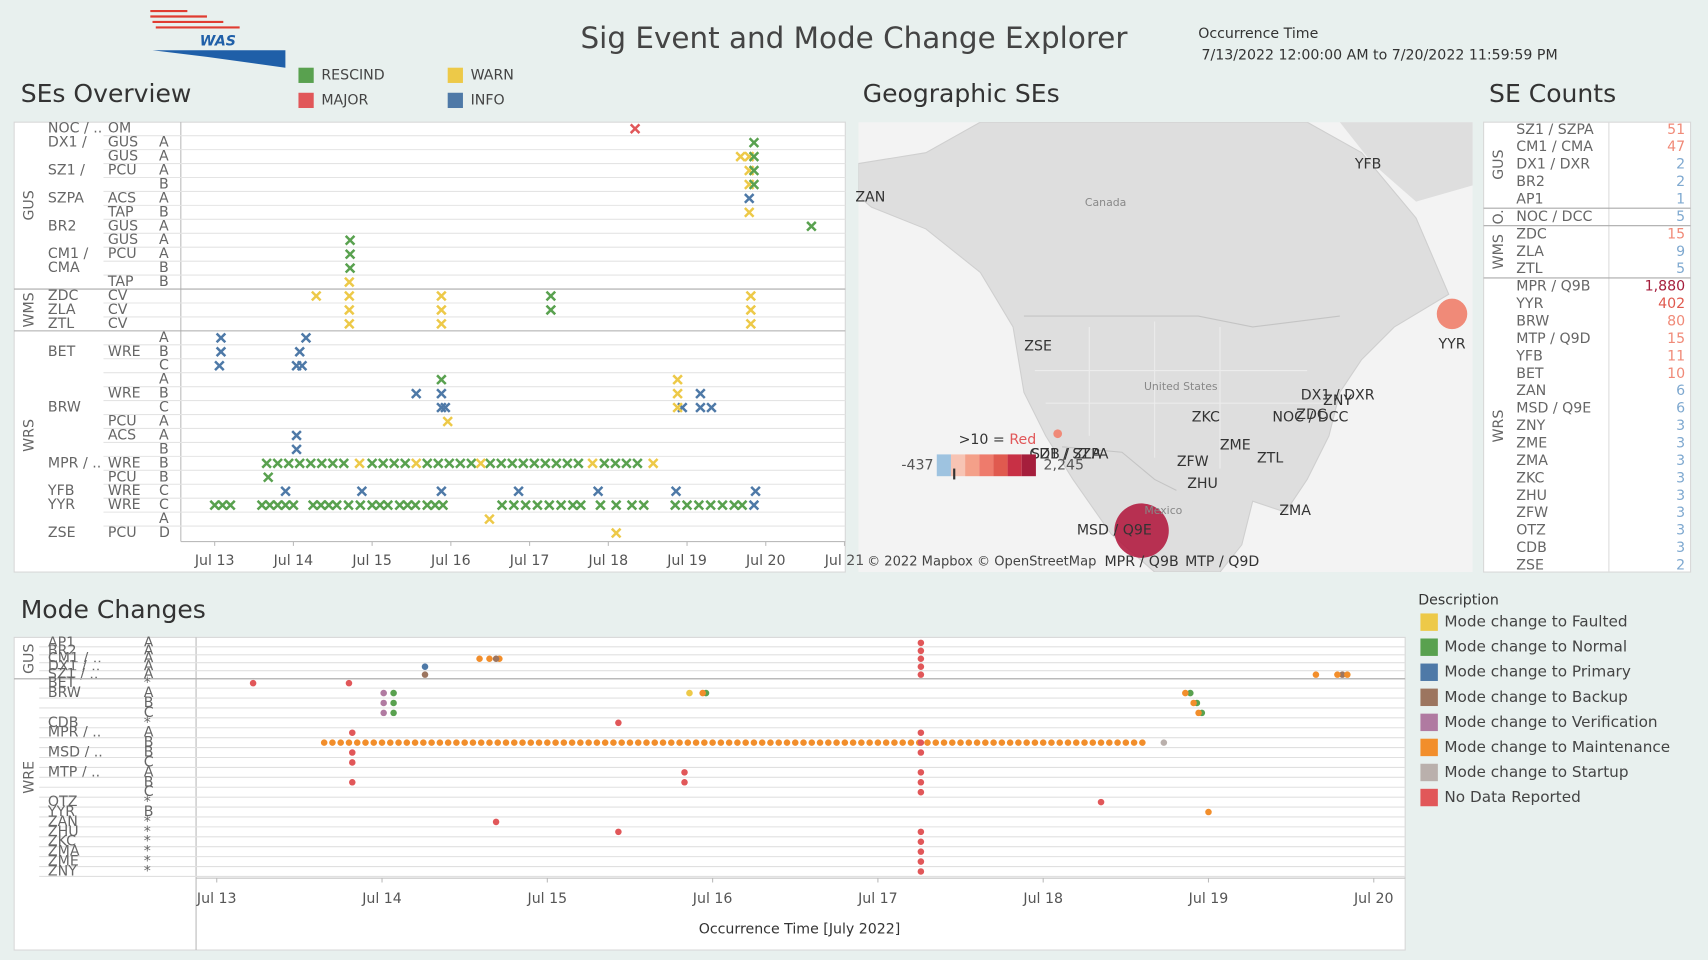 The height and width of the screenshot is (960, 1708). I want to click on logo-text: WAS, so click(218, 42).